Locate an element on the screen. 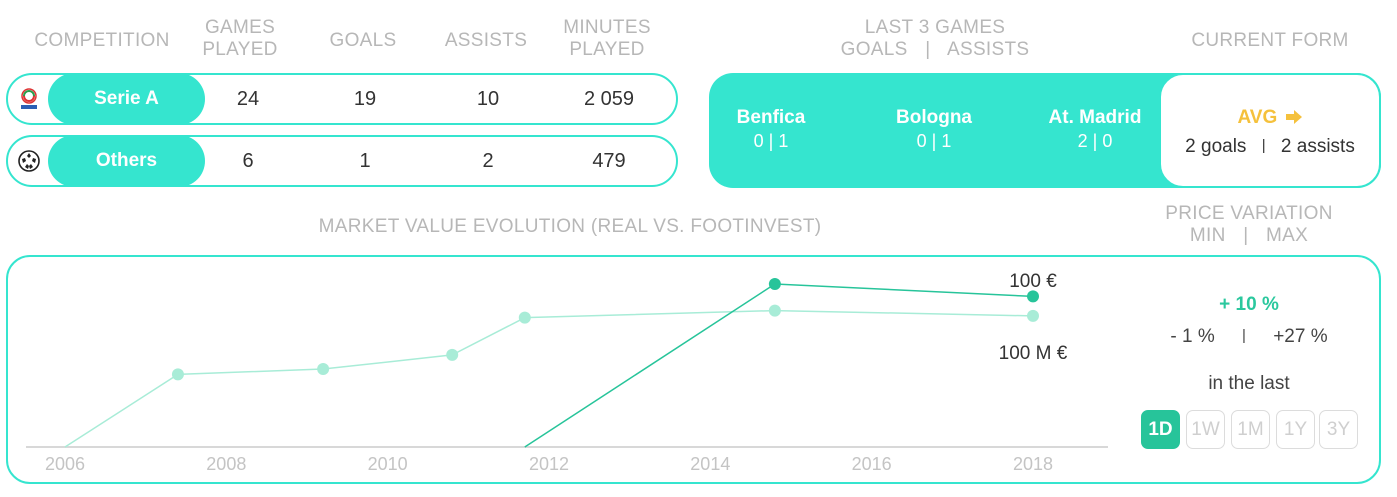 The width and height of the screenshot is (1397, 497). header-min-max: MIN | MAX is located at coordinates (1249, 236).